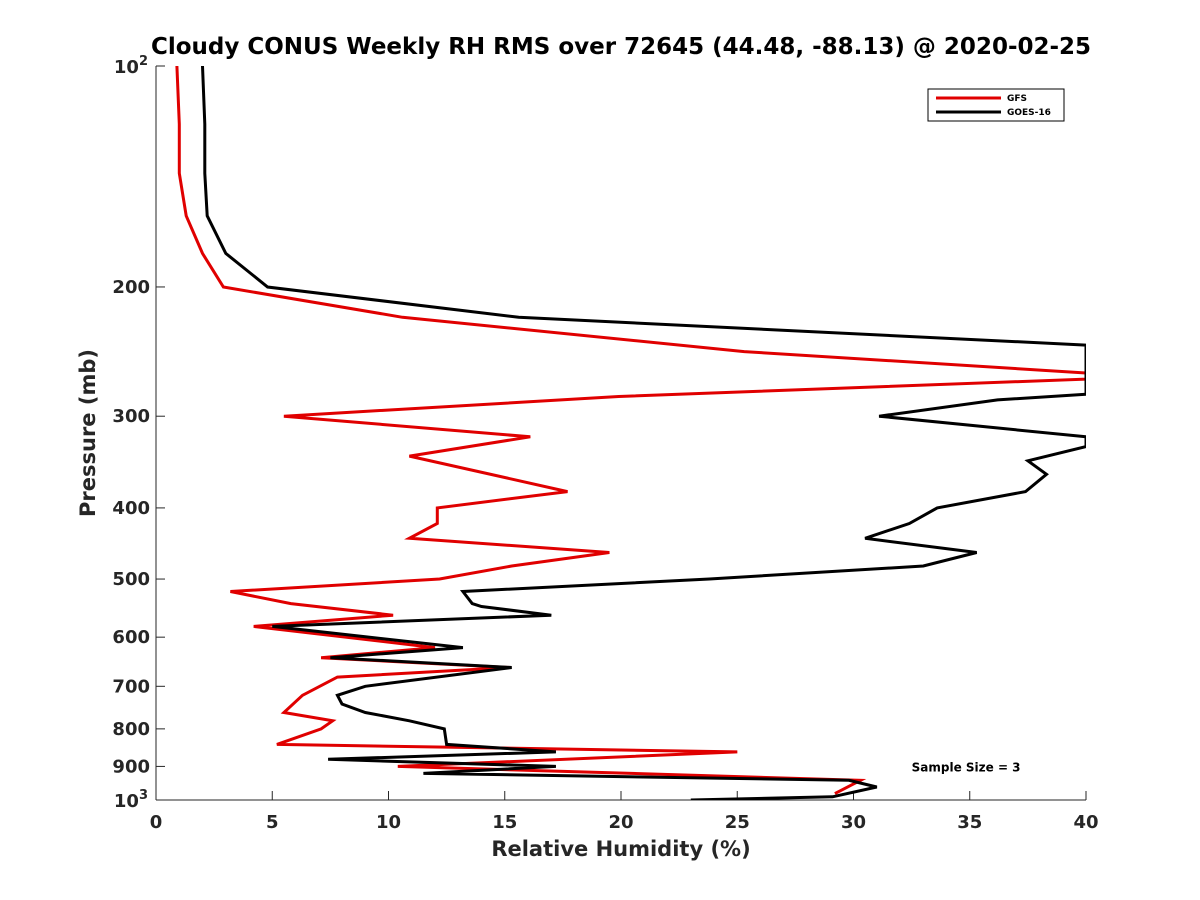 The width and height of the screenshot is (1200, 900). Describe the element at coordinates (620, 822) in the screenshot. I see `x-tick-label: 20` at that location.